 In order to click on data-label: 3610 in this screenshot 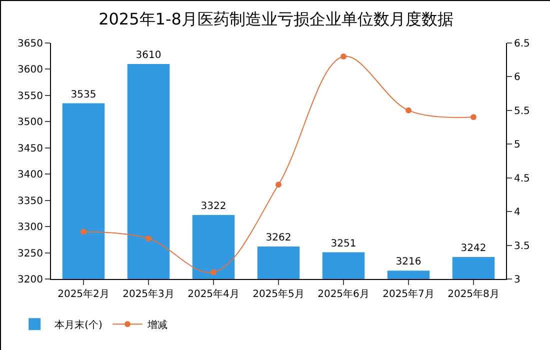, I will do `click(149, 55)`.